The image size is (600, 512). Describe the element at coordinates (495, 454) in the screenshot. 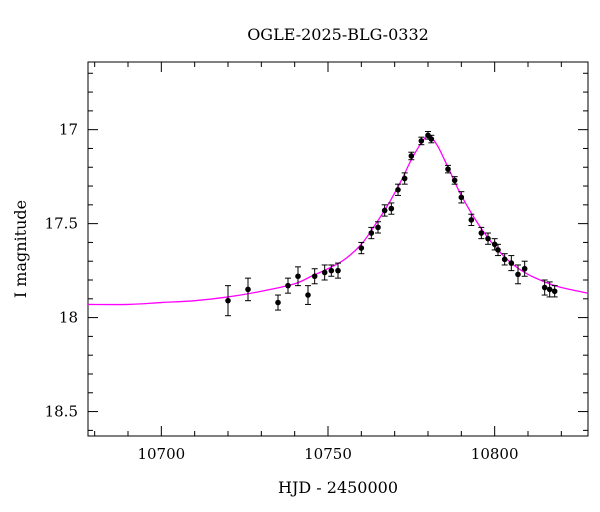

I see `x-tick-label: 10800` at that location.